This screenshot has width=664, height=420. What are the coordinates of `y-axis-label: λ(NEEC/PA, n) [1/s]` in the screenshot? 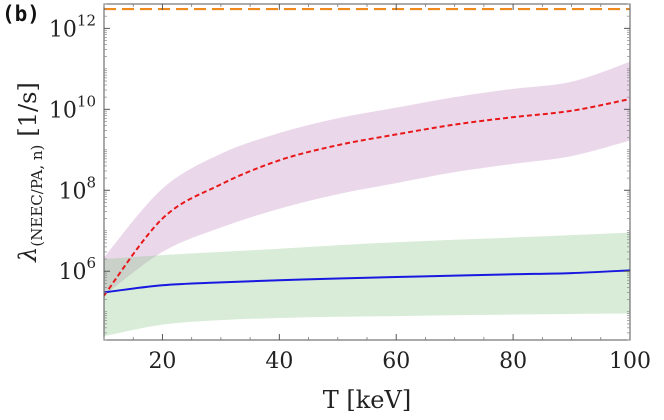 It's located at (30, 172).